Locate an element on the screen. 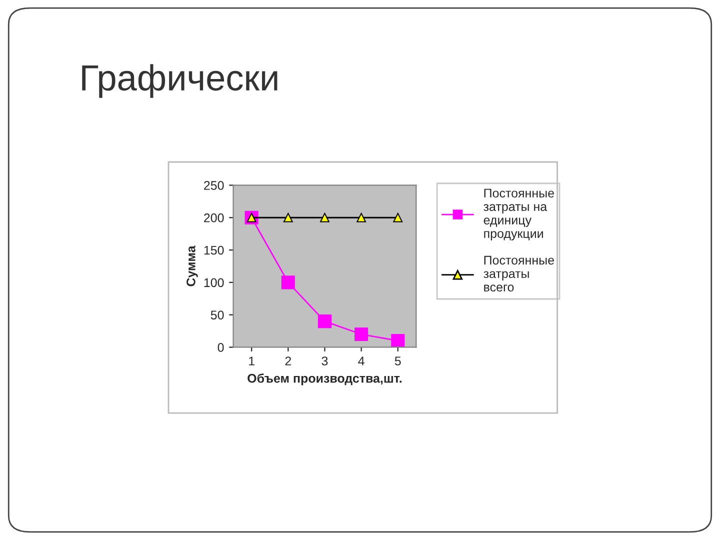 The width and height of the screenshot is (720, 540). x-tick-label: 5 is located at coordinates (397, 361).